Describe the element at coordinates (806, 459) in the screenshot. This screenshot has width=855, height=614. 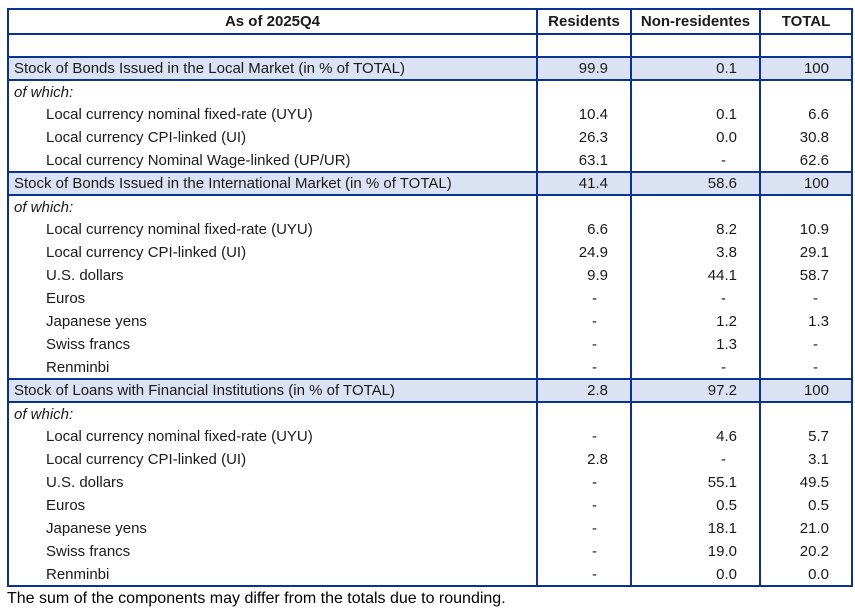
I see `value-cell: 3.1` at that location.